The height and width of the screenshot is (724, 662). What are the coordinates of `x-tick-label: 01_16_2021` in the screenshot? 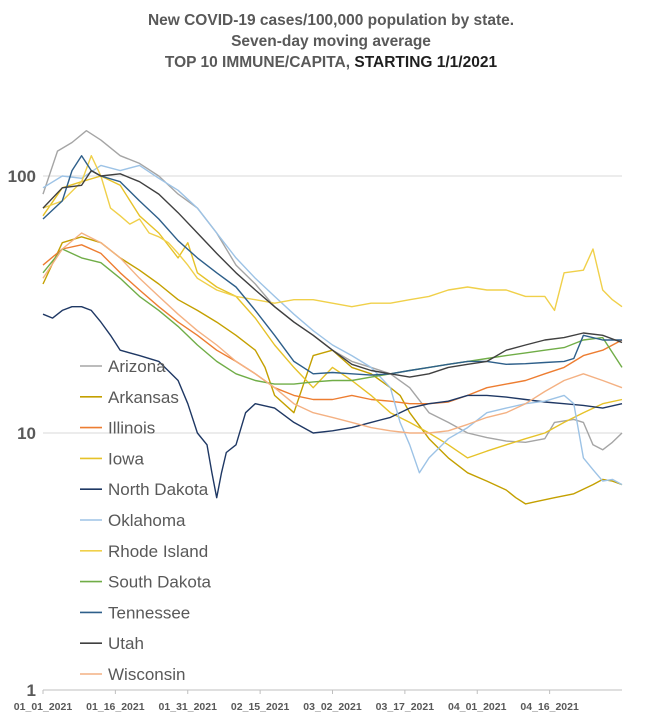 It's located at (115, 707).